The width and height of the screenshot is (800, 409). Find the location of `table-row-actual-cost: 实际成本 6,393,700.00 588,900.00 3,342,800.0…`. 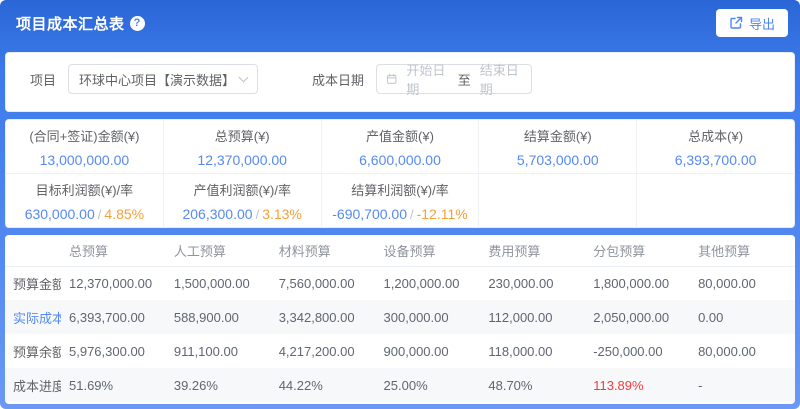

table-row-actual-cost: 实际成本 6,393,700.00 588,900.00 3,342,800.0… is located at coordinates (400, 317).